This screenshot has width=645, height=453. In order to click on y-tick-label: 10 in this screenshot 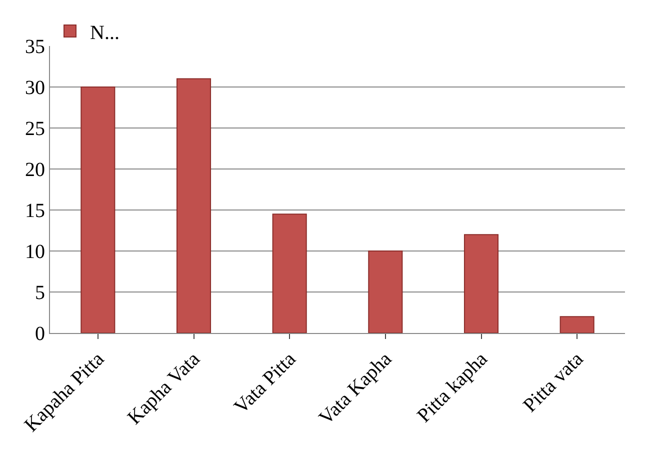, I will do `click(35, 252)`.